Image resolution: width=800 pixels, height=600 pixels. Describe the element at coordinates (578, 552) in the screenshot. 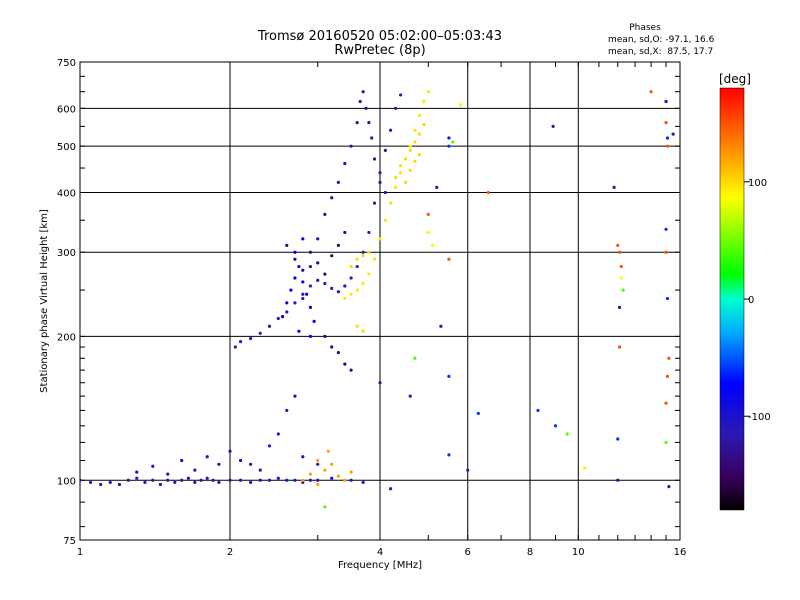

I see `x-tick-label: 10` at that location.